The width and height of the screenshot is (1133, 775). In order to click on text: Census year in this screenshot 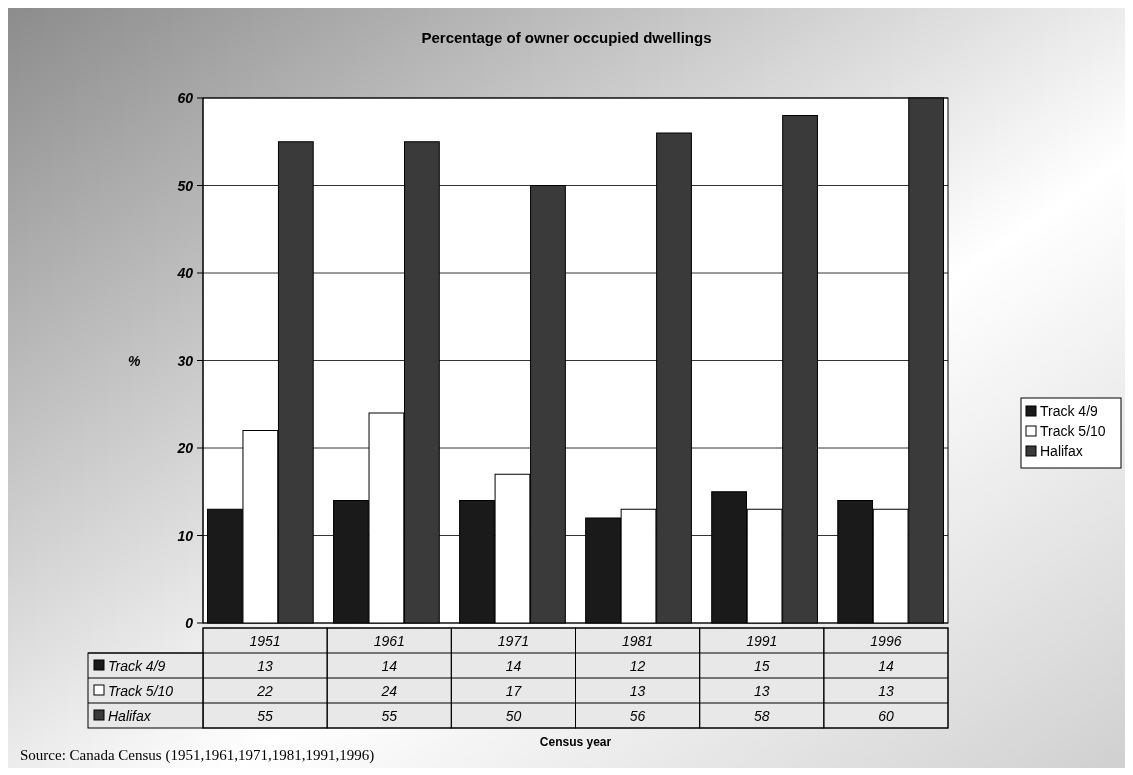, I will do `click(575, 742)`.